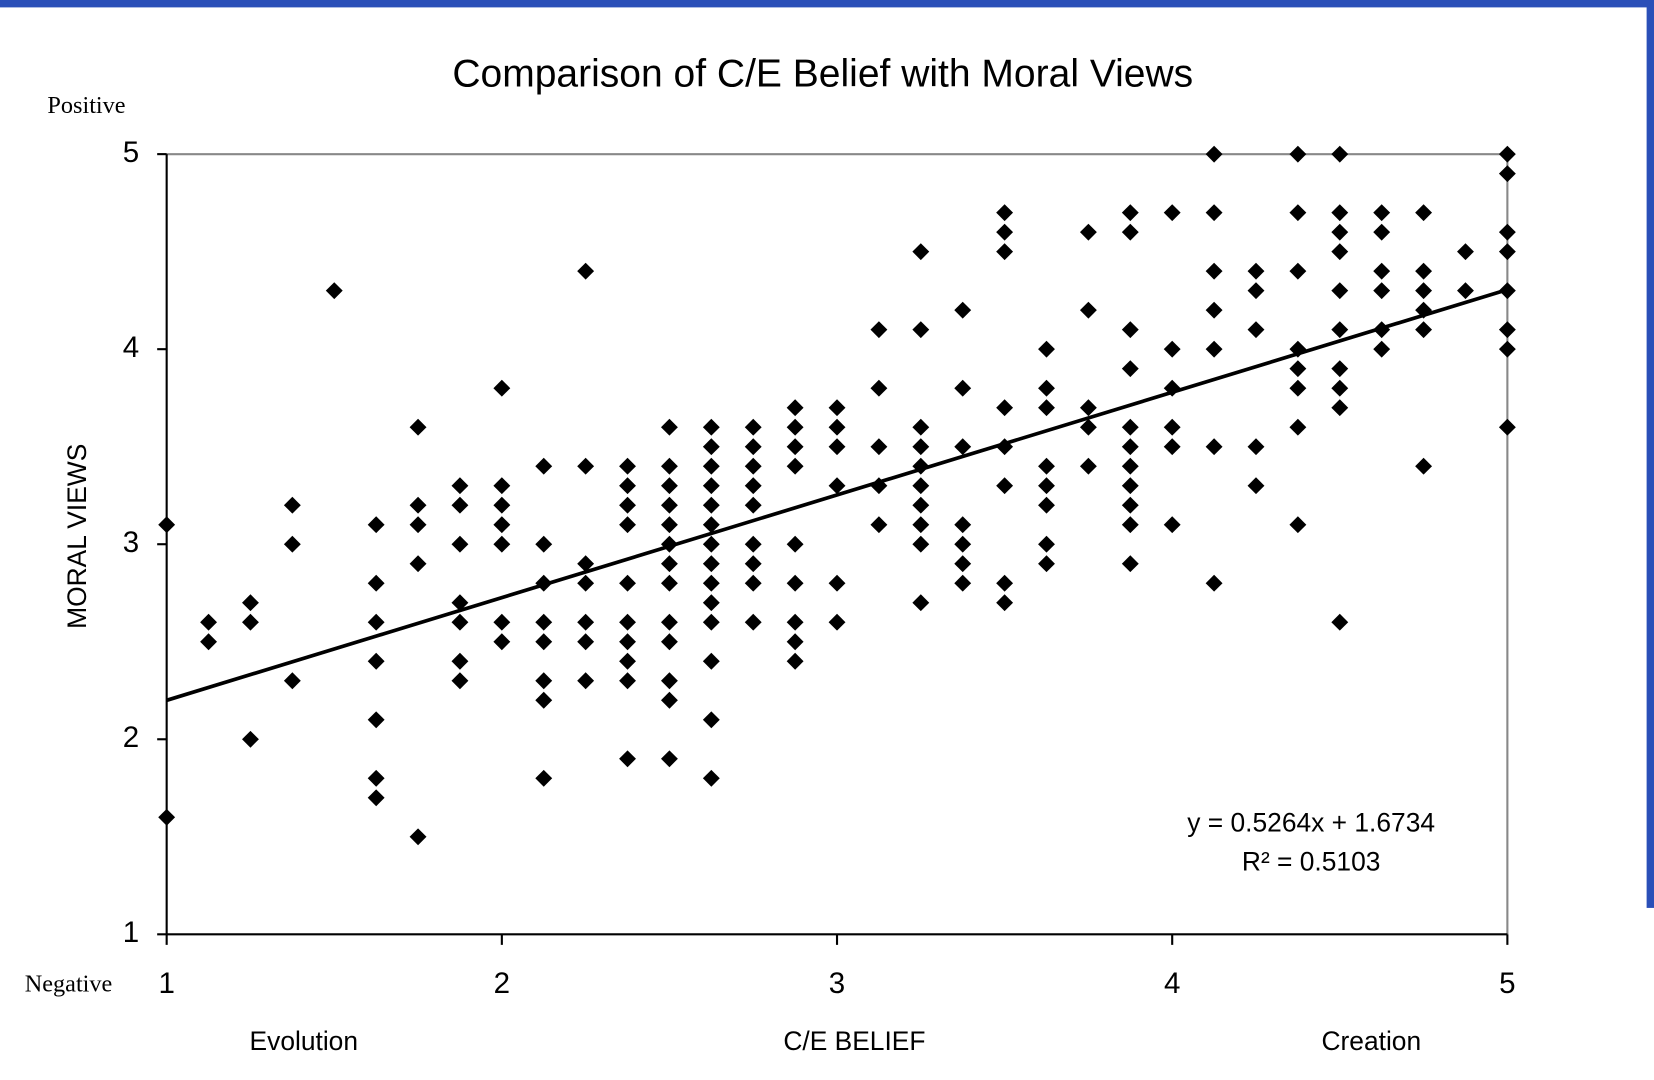 The image size is (1654, 1080). I want to click on y-tick-label: 2, so click(131, 737).